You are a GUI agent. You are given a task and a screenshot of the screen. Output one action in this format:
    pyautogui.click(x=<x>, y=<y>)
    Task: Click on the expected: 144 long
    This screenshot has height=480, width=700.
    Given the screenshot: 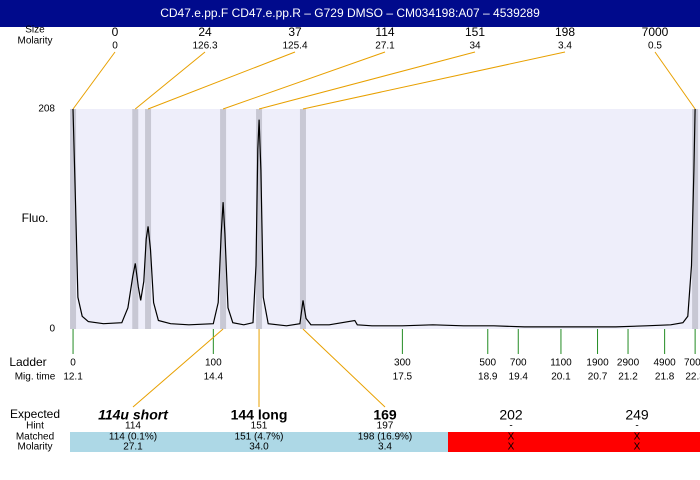 What is the action you would take?
    pyautogui.click(x=259, y=415)
    